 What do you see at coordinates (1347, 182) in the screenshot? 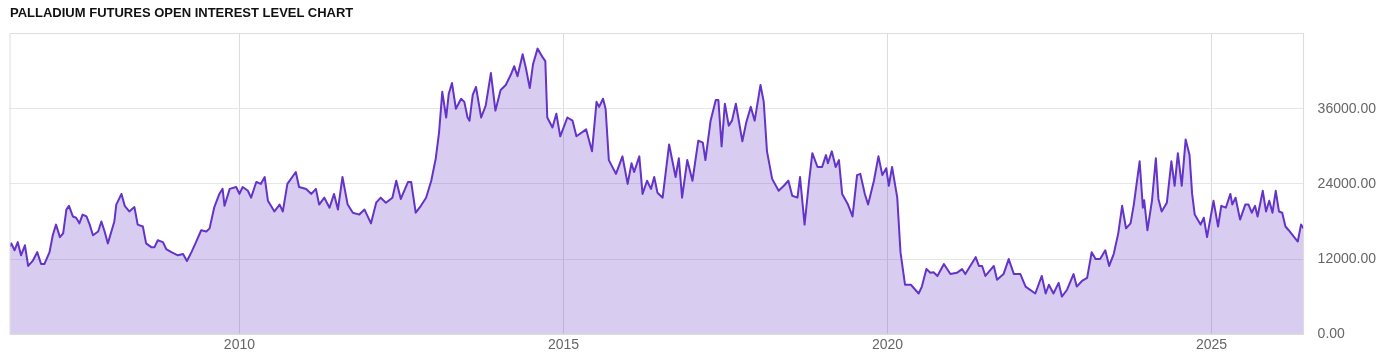
I see `y-tick-label: 24000.00` at bounding box center [1347, 182].